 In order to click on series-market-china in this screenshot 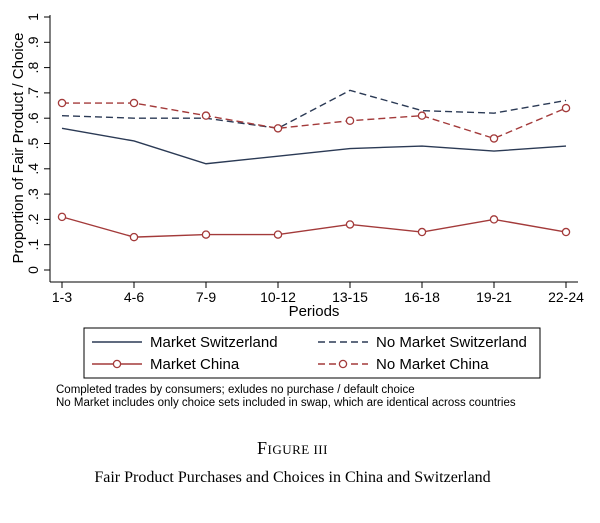, I will do `click(314, 227)`.